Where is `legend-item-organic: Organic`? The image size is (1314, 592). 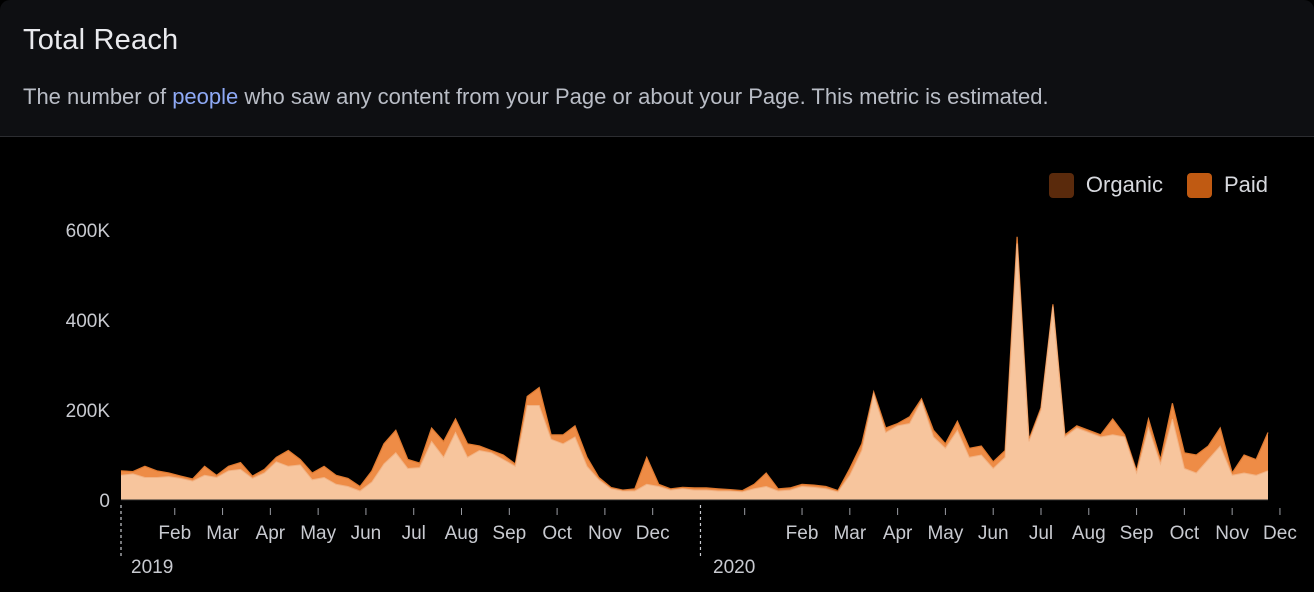 legend-item-organic: Organic is located at coordinates (1105, 185).